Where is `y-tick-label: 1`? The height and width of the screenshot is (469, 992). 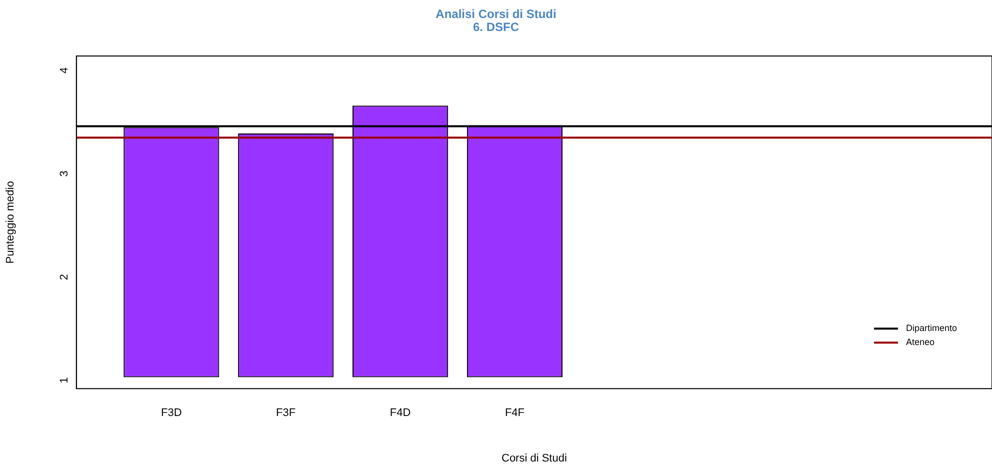 y-tick-label: 1 is located at coordinates (64, 380).